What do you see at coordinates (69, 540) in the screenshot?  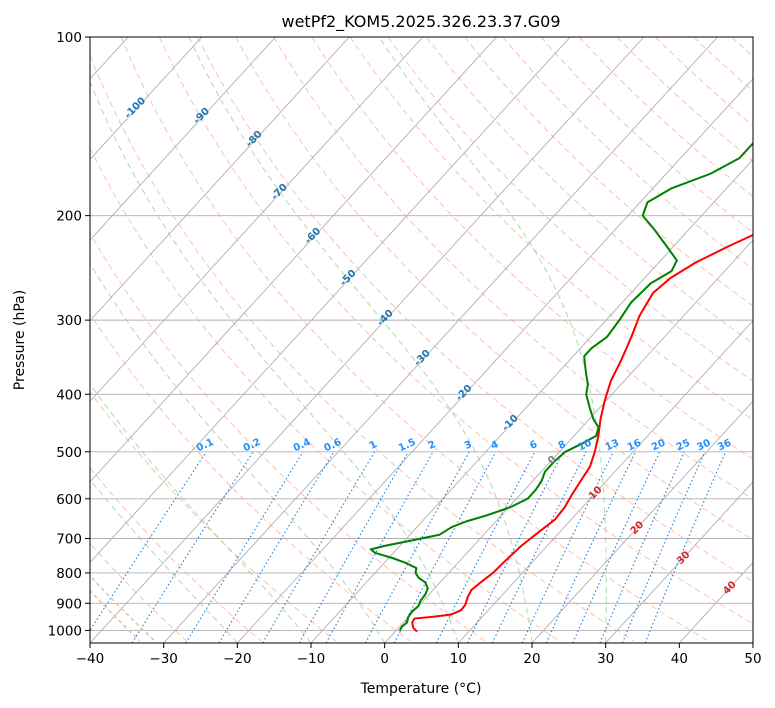 I see `y-tick-label: 700` at bounding box center [69, 540].